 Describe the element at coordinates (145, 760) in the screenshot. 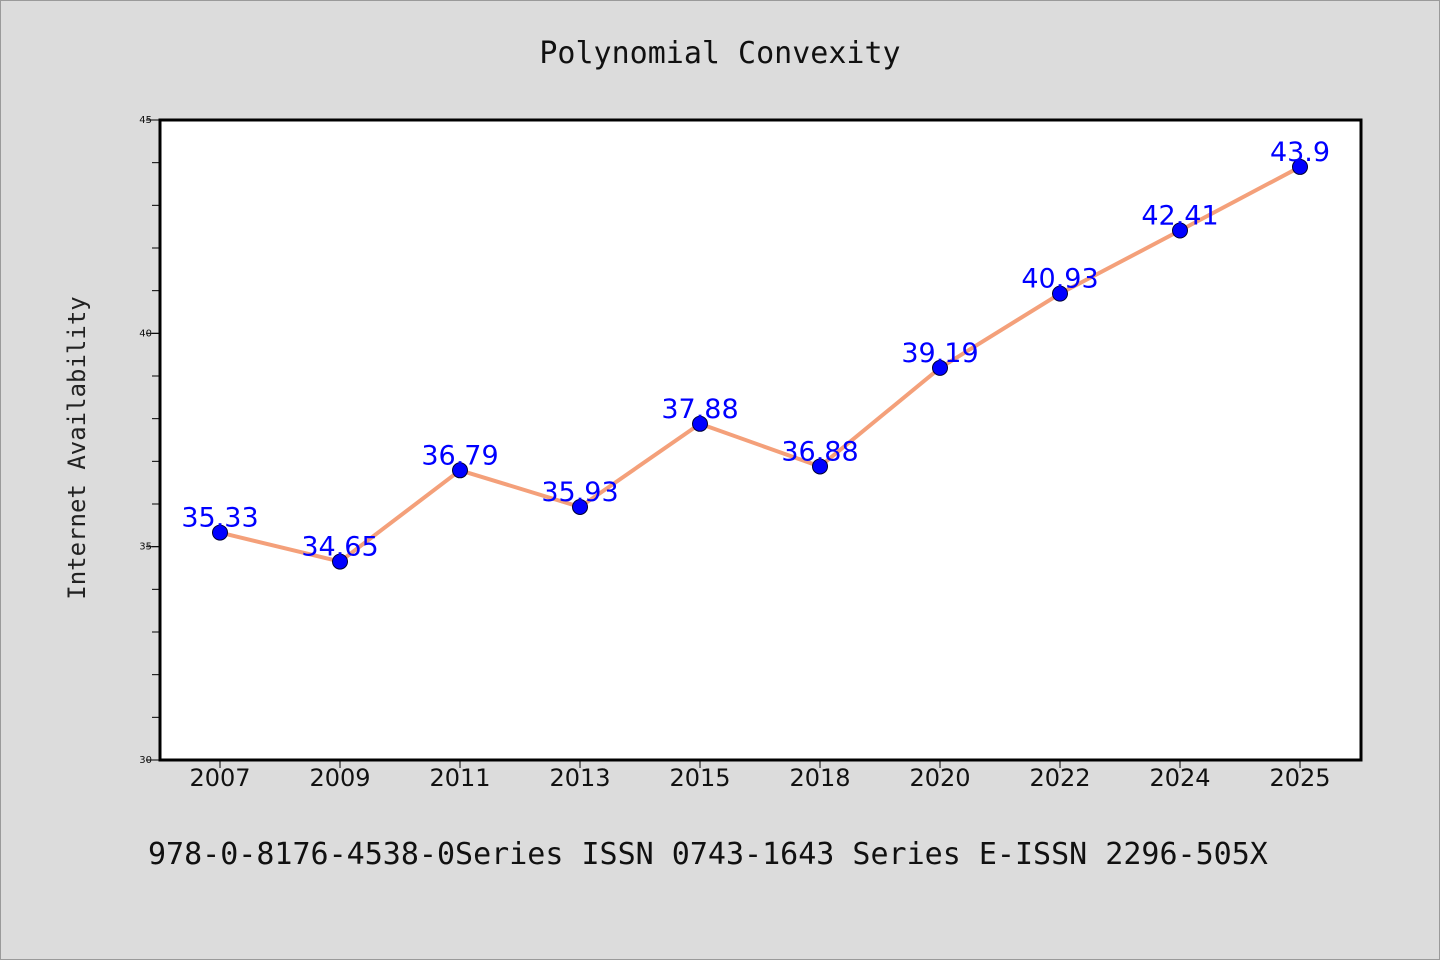

I see `y-tick-label: 30` at that location.